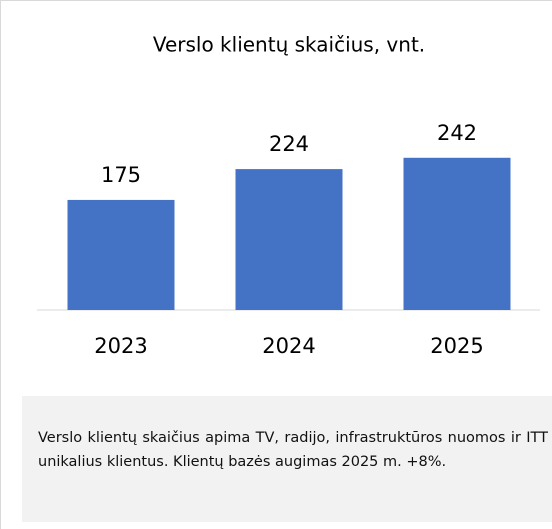 The image size is (552, 529). What do you see at coordinates (289, 144) in the screenshot?
I see `data-label: 224` at bounding box center [289, 144].